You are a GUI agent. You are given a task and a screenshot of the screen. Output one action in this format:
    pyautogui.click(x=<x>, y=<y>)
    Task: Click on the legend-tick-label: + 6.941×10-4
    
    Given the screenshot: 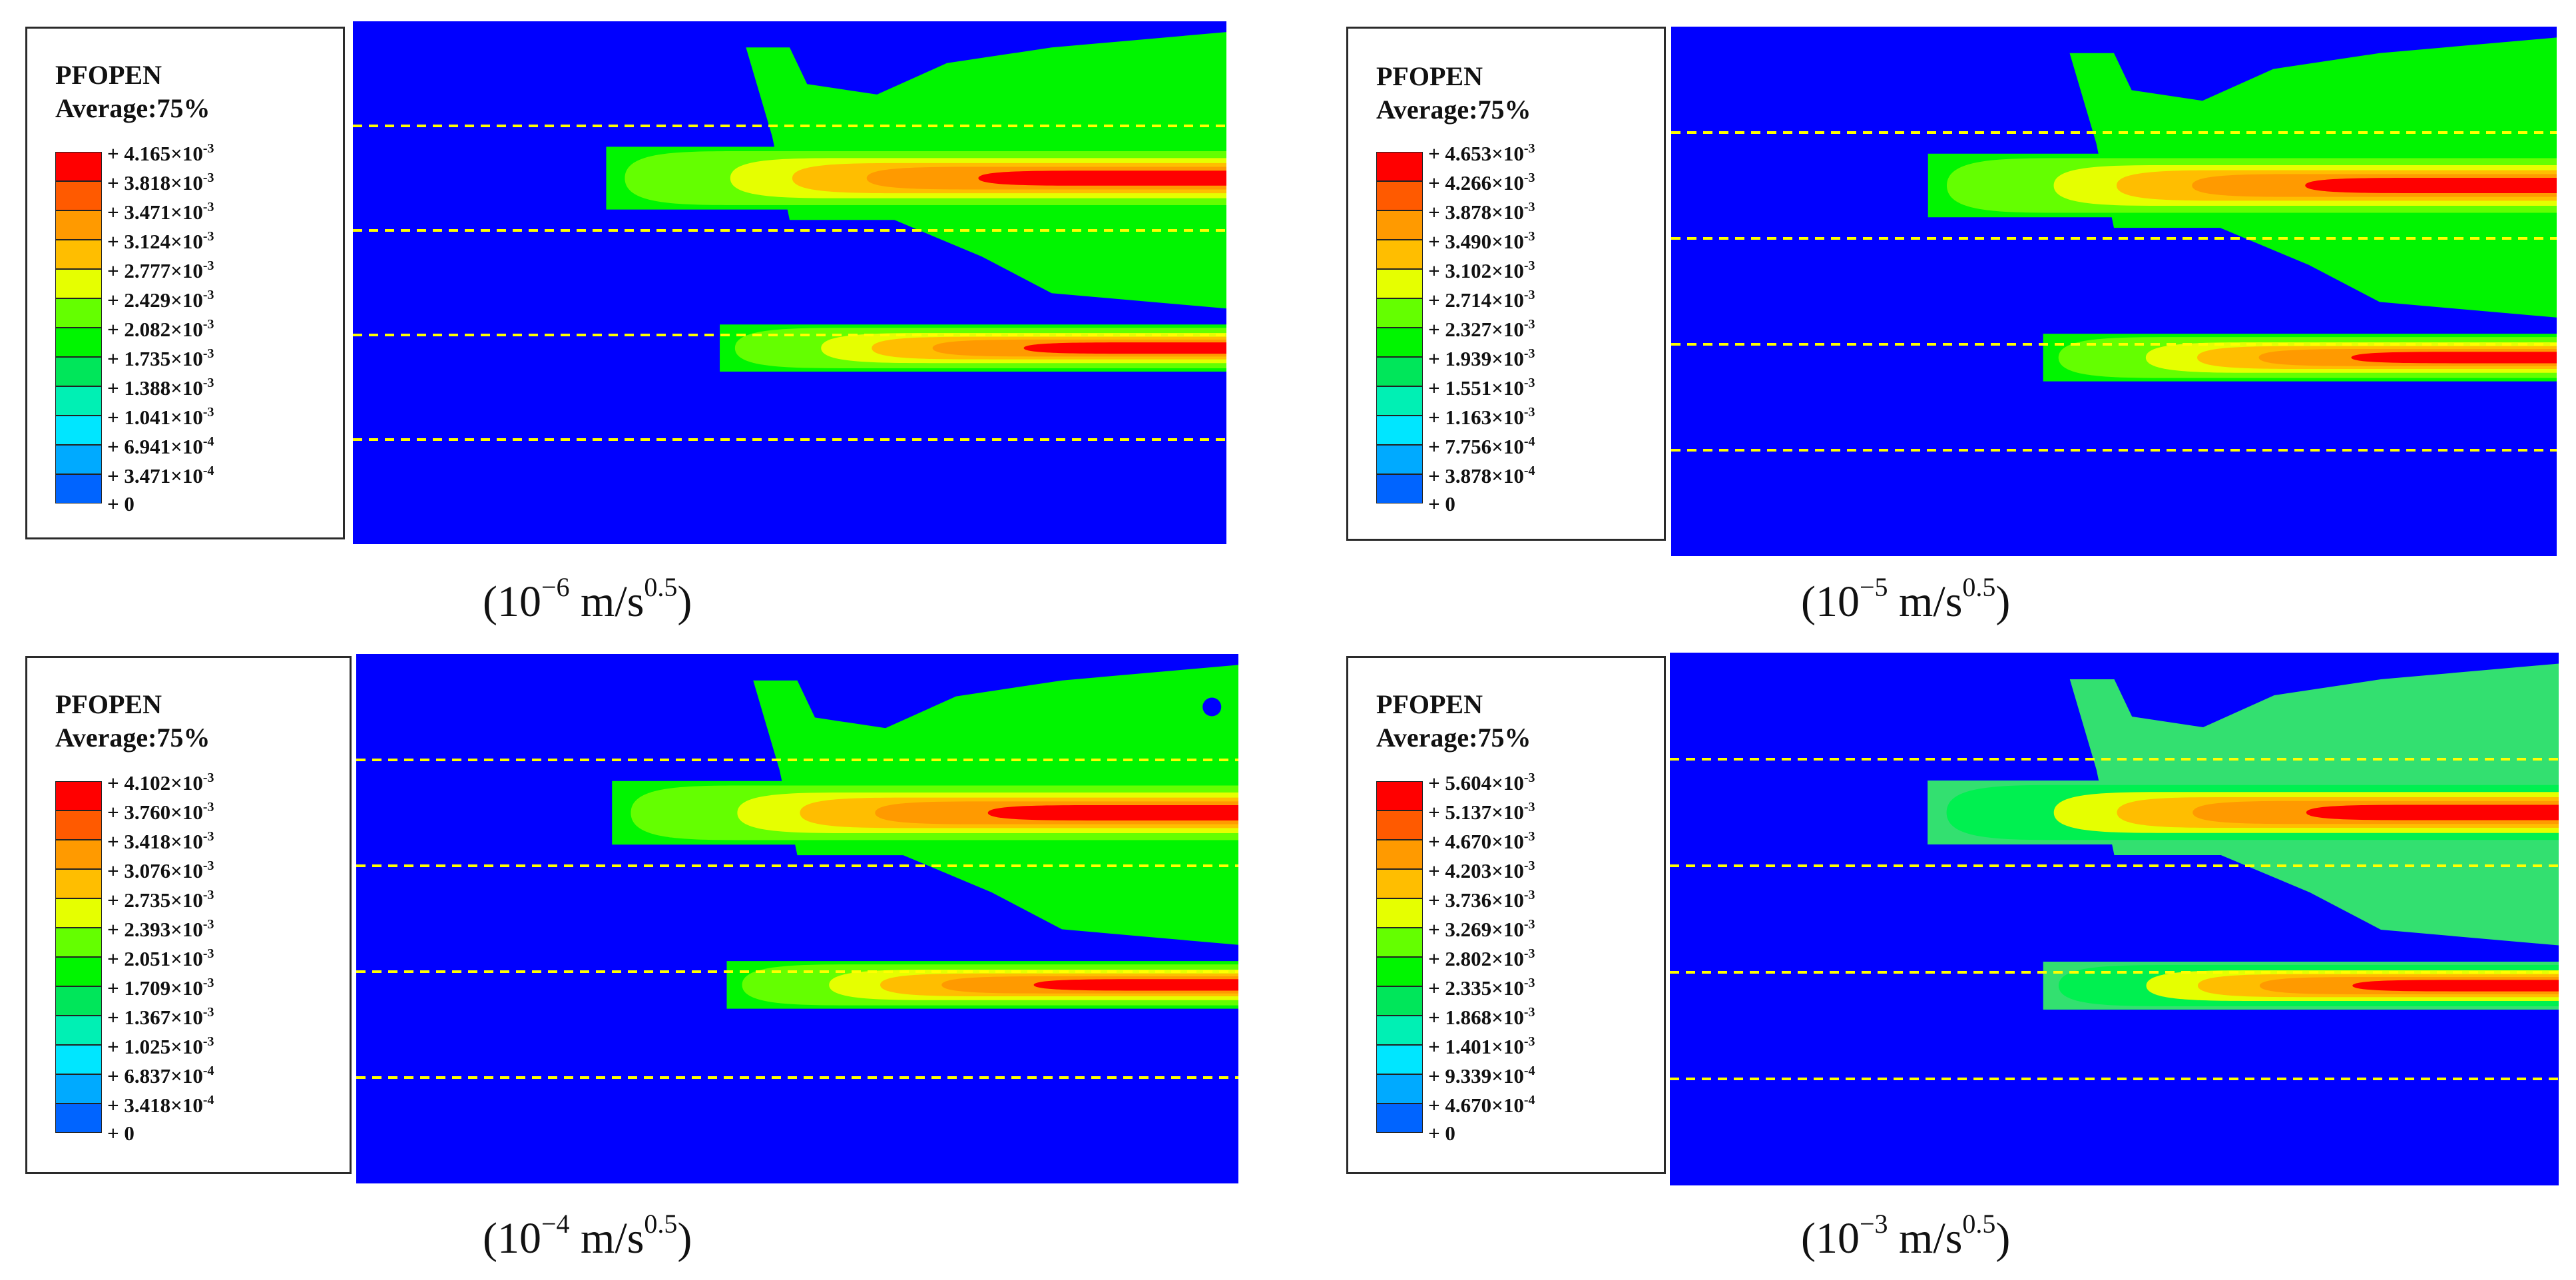 What is the action you would take?
    pyautogui.click(x=160, y=446)
    